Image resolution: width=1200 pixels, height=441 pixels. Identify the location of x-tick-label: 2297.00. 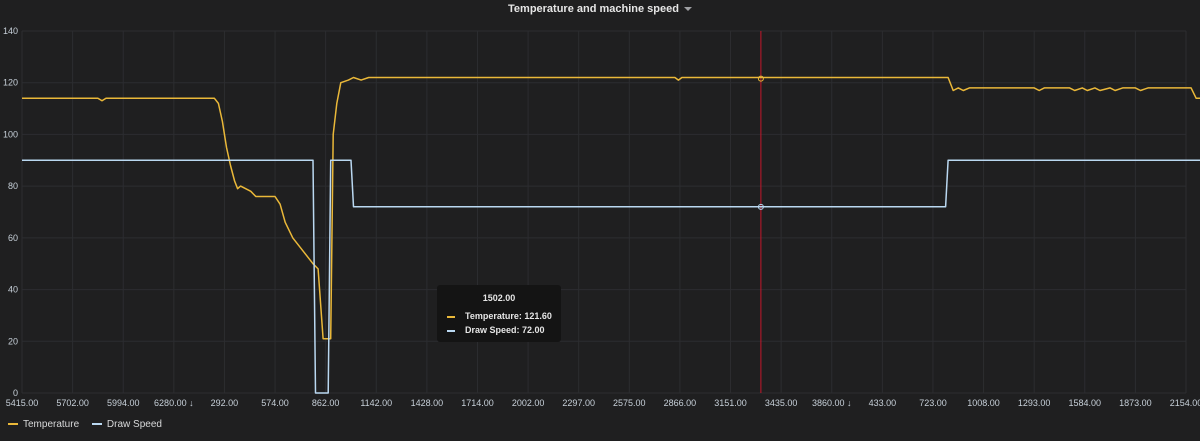
(578, 403).